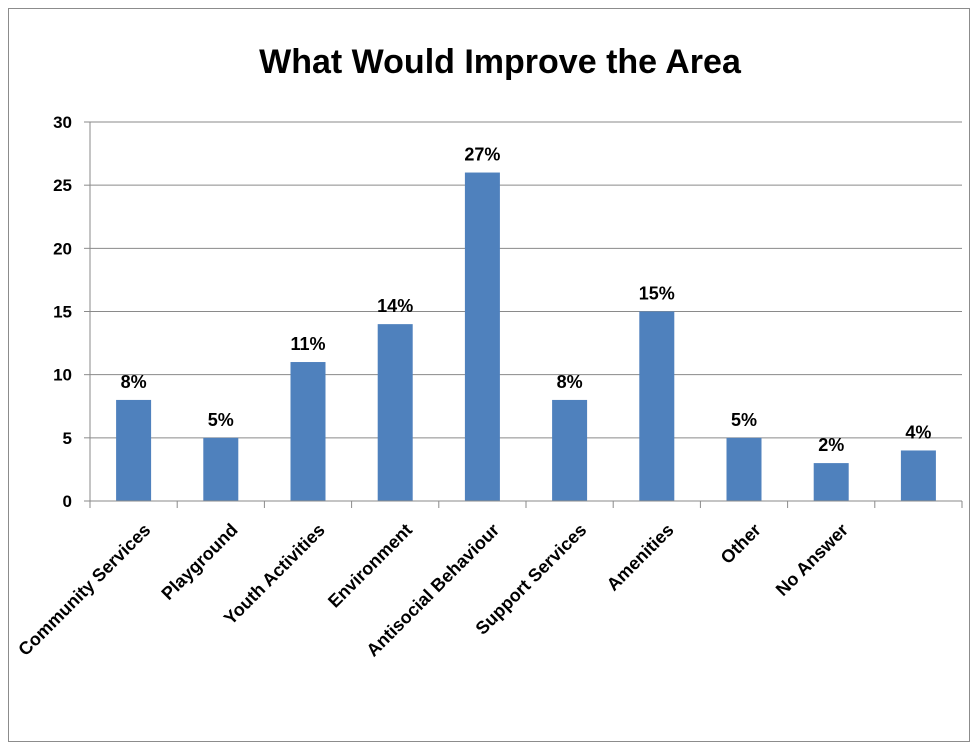 This screenshot has height=746, width=980. What do you see at coordinates (657, 294) in the screenshot?
I see `data-label: 15%` at bounding box center [657, 294].